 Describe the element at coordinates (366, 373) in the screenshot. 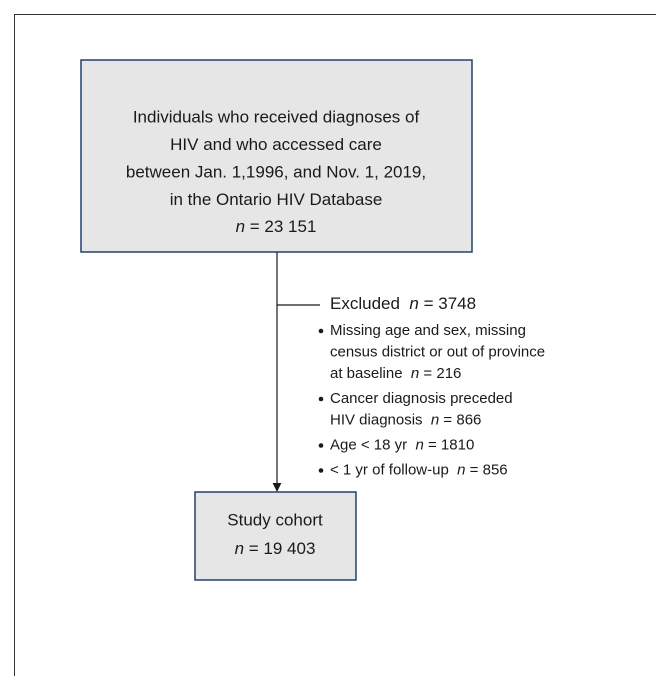

I see `item-text: at baseline` at that location.